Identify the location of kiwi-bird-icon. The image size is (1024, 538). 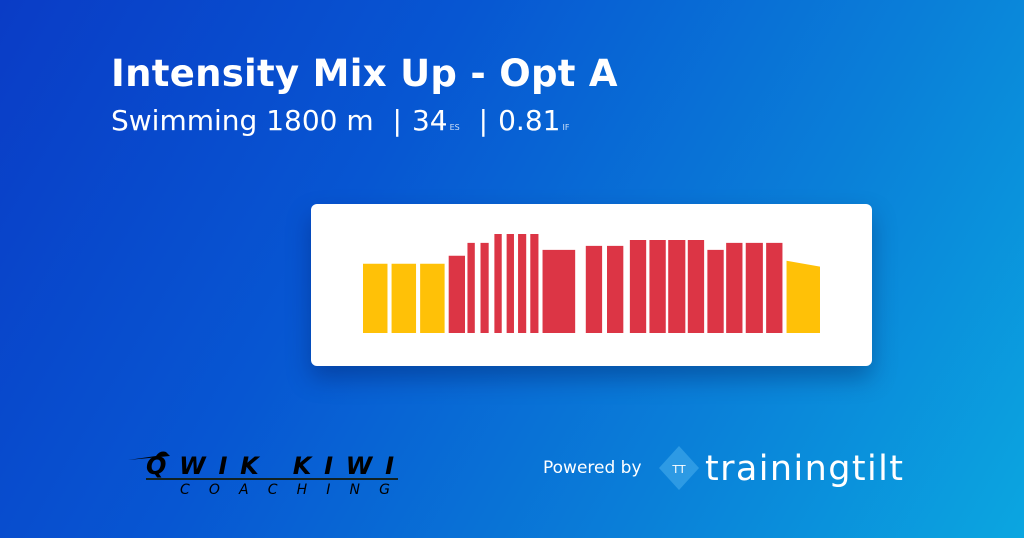
(149, 455).